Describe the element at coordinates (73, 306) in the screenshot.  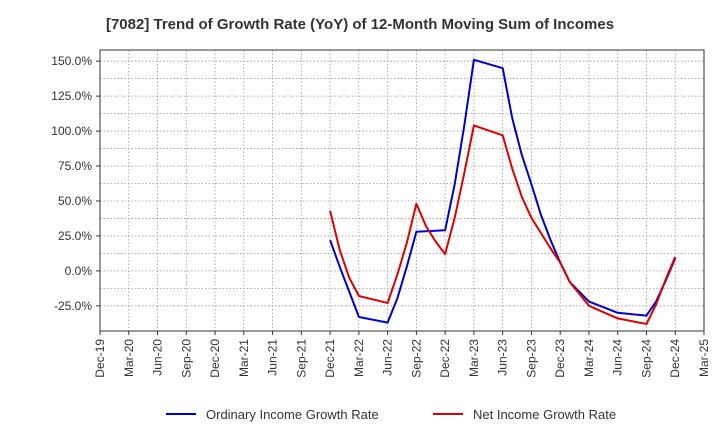
I see `y-tick-label: -25.0%` at that location.